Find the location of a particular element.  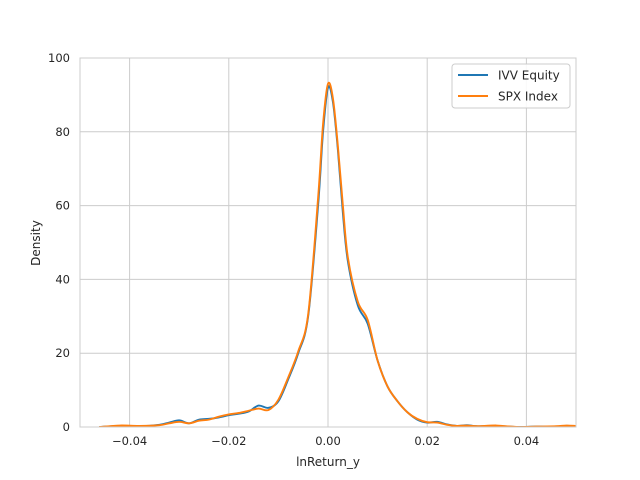

y-tick-label-4: 80 is located at coordinates (62, 132).